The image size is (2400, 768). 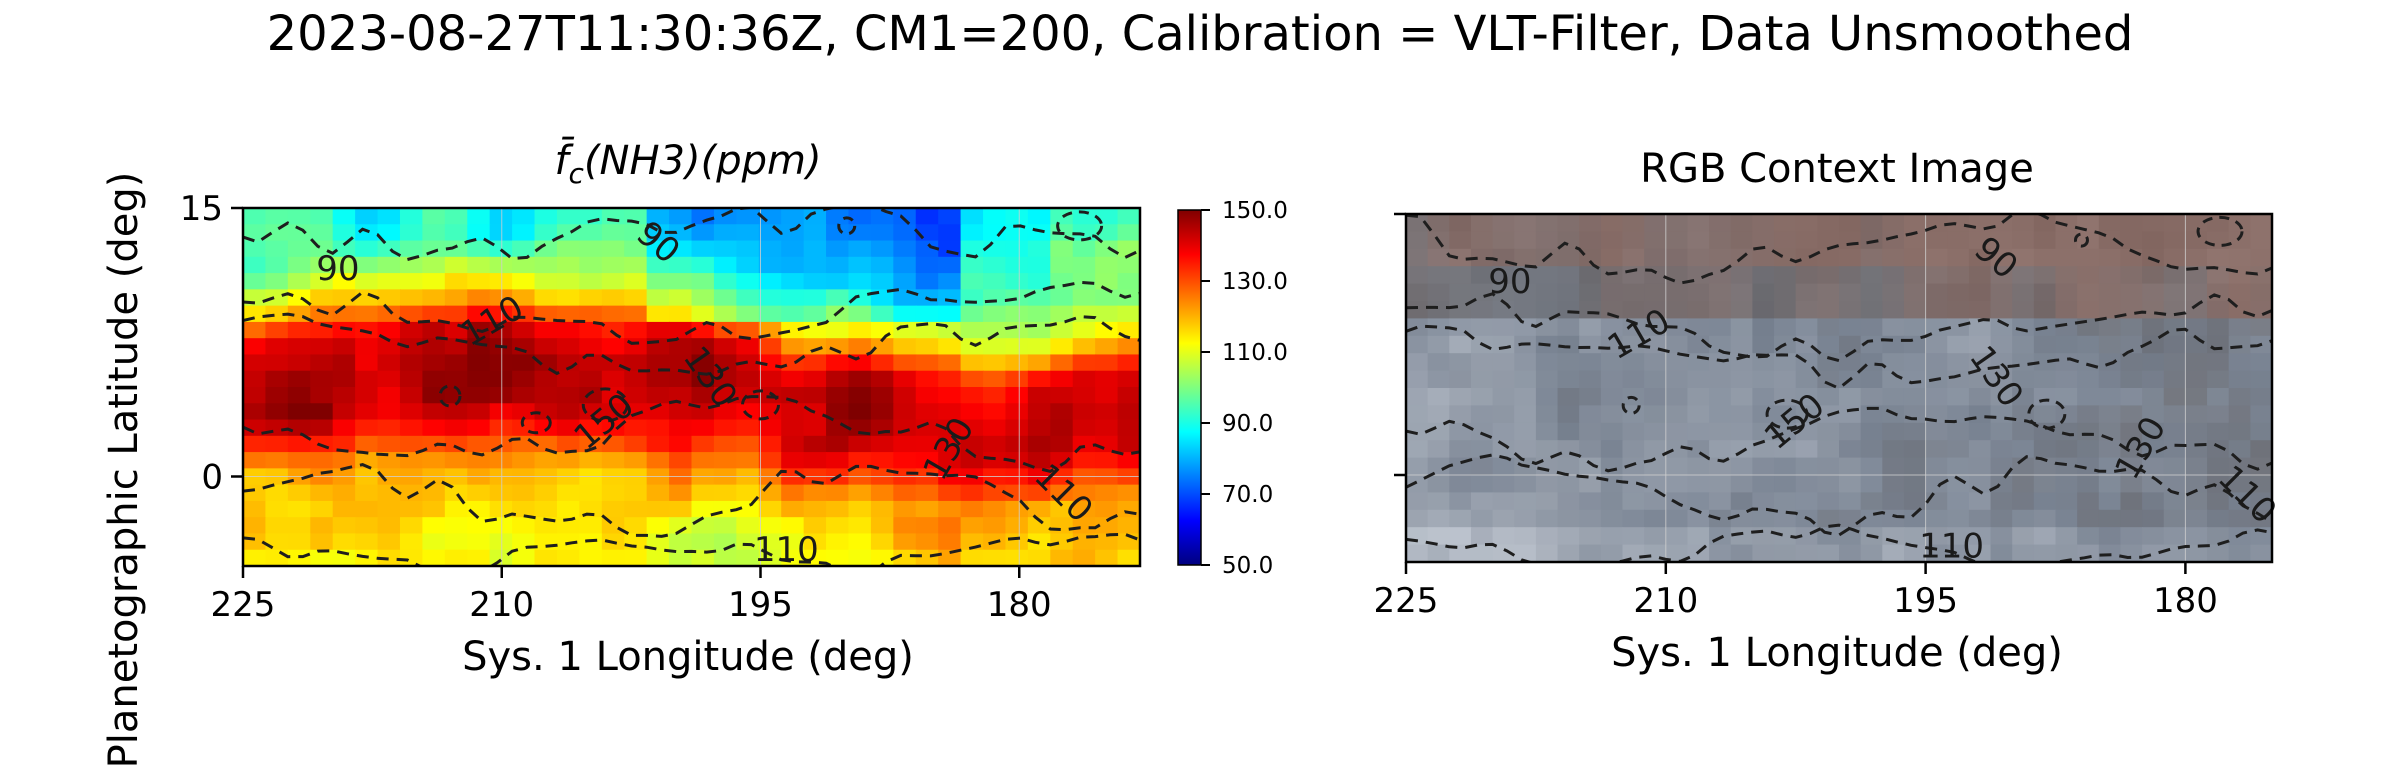 What do you see at coordinates (1255, 353) in the screenshot?
I see `colorbar-tick-label: 110.0` at bounding box center [1255, 353].